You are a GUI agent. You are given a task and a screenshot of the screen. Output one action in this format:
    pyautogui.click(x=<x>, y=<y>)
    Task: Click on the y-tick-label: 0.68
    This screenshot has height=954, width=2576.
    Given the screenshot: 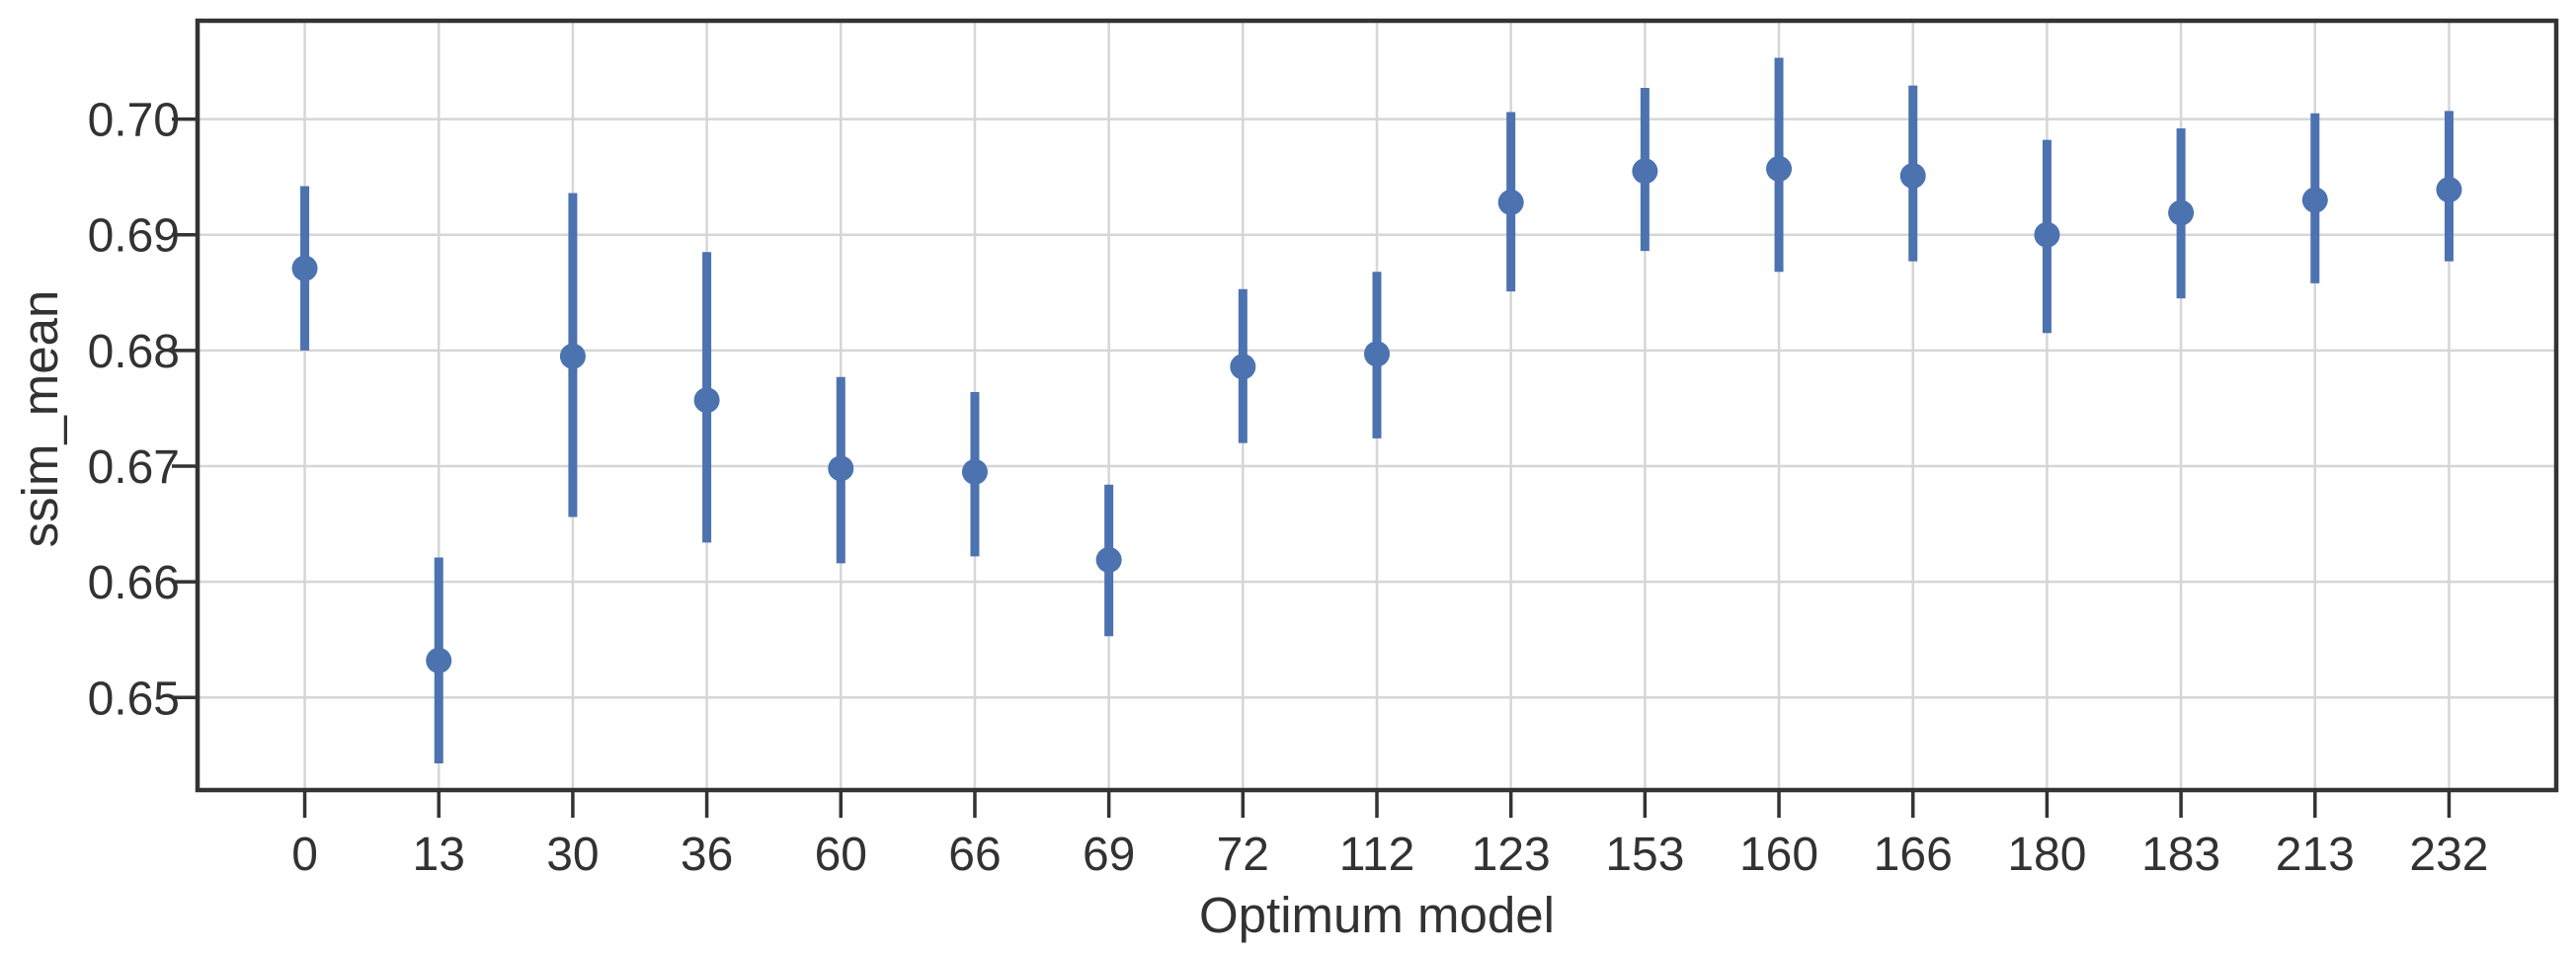 What is the action you would take?
    pyautogui.click(x=134, y=352)
    